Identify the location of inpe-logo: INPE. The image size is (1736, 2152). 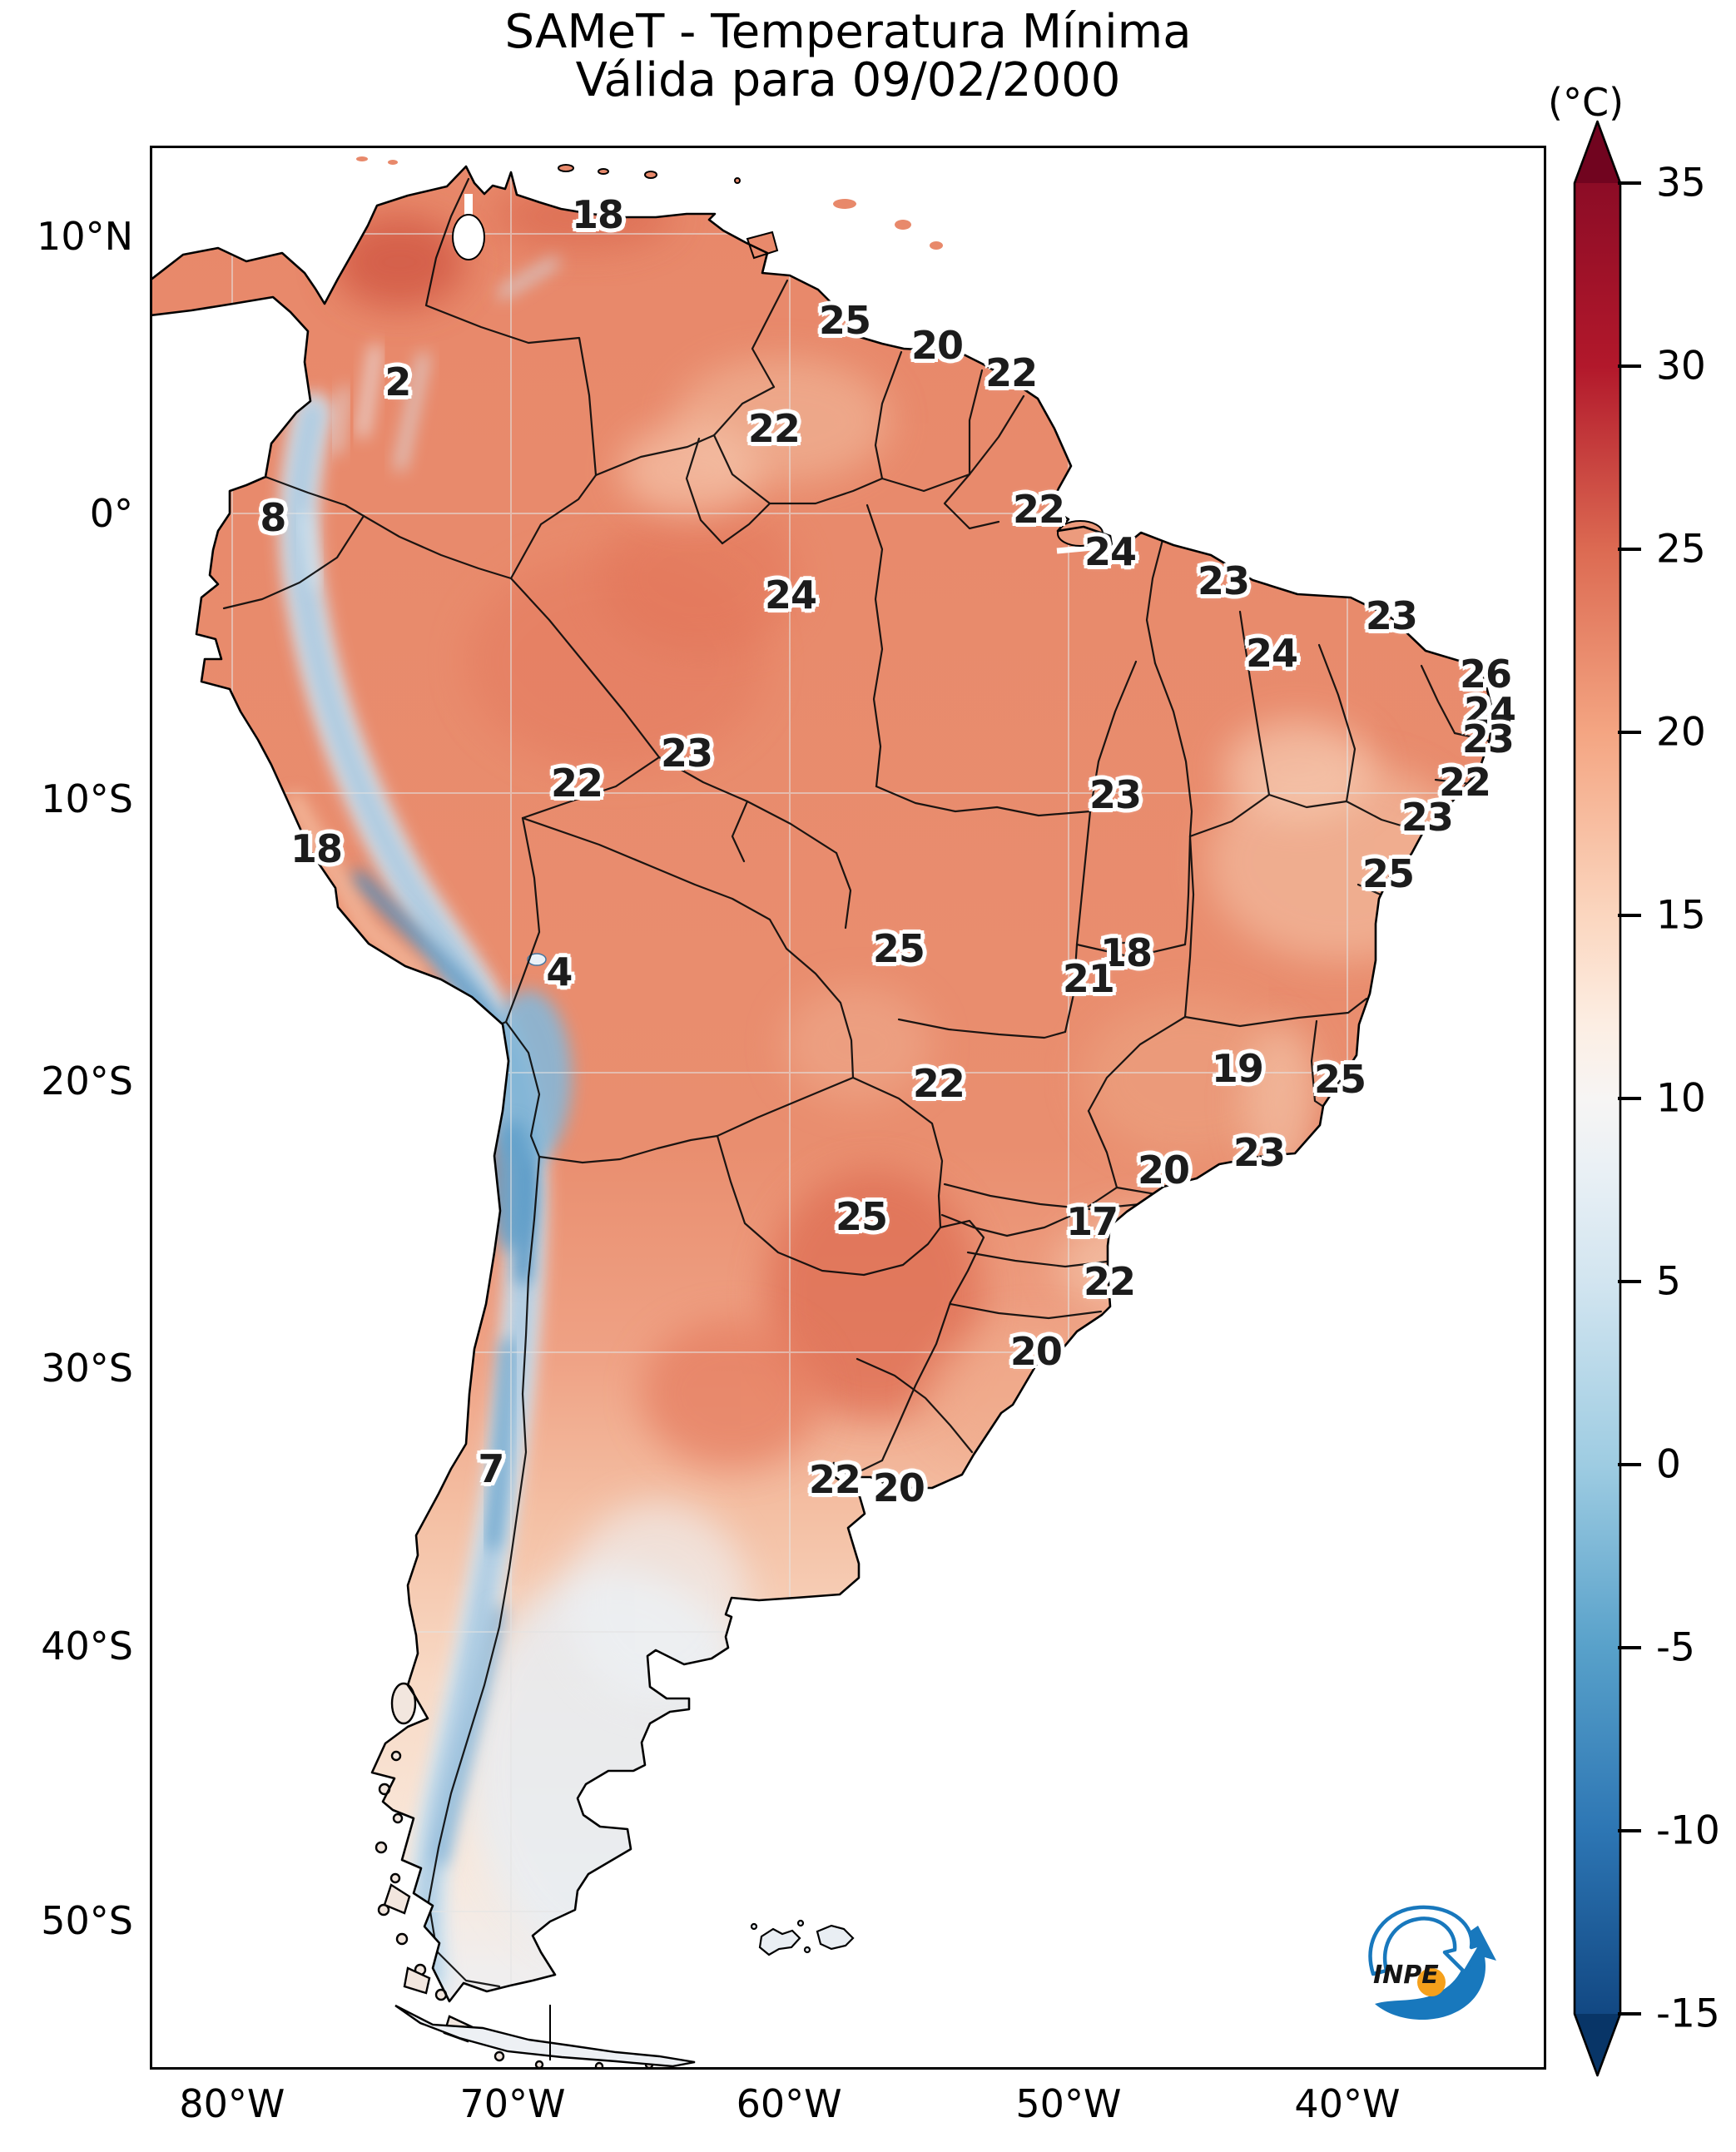
(1432, 1963).